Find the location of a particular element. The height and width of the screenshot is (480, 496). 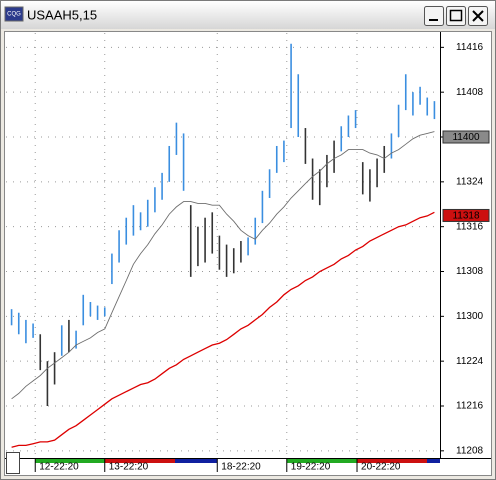

y-tick-label: 11416 is located at coordinates (470, 47).